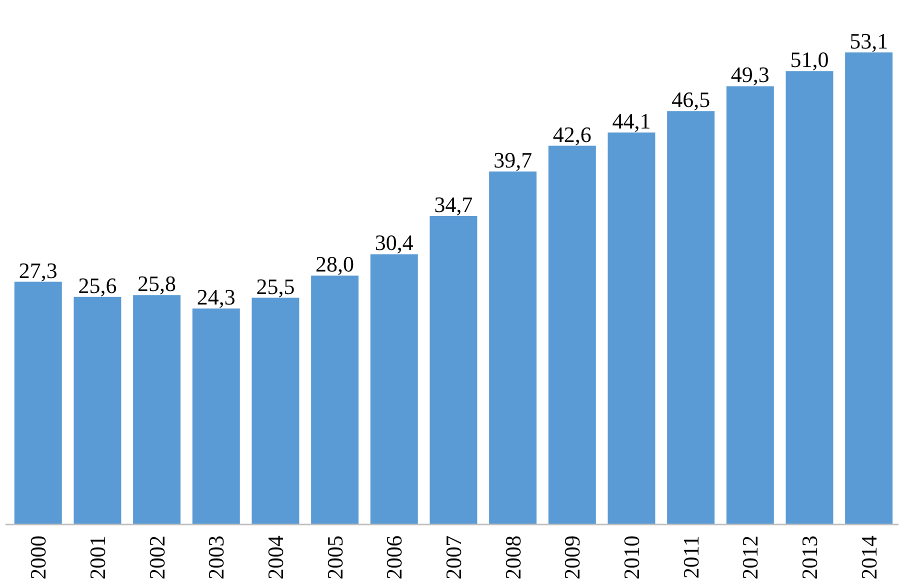 This screenshot has height=582, width=900. I want to click on x-tick-label: 2006, so click(394, 558).